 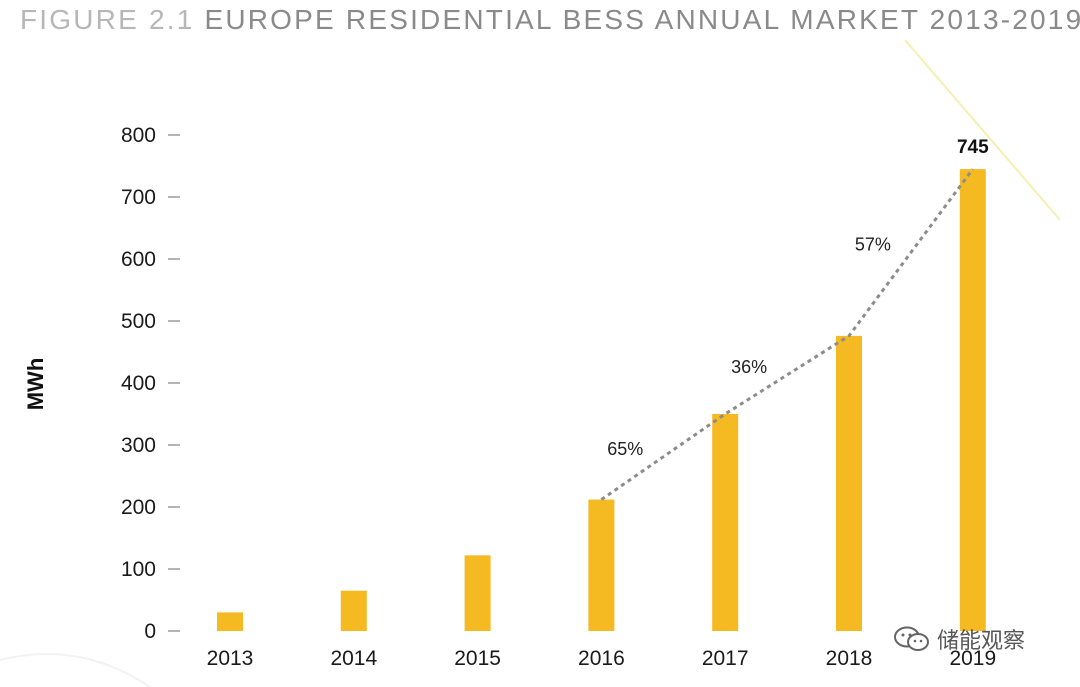 What do you see at coordinates (972, 658) in the screenshot?
I see `x-tick-label: 2019` at bounding box center [972, 658].